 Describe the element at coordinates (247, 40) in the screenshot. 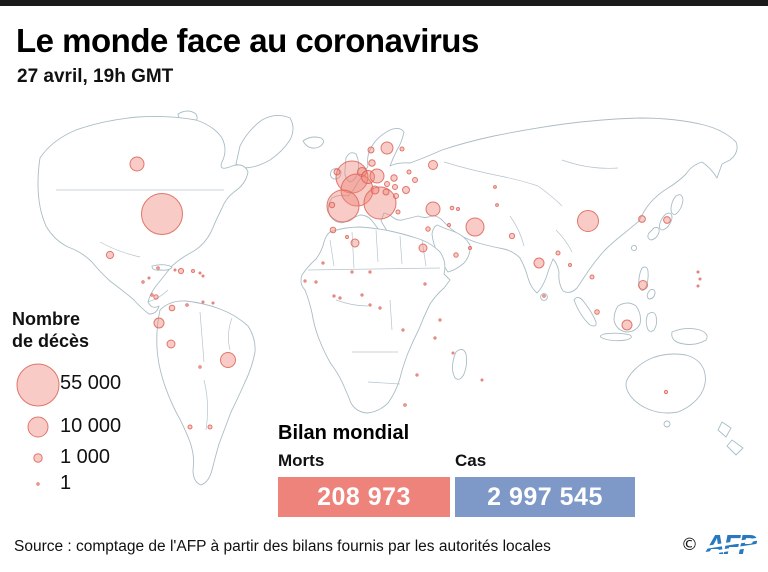

I see `page-title: Le monde face au coronavirus` at that location.